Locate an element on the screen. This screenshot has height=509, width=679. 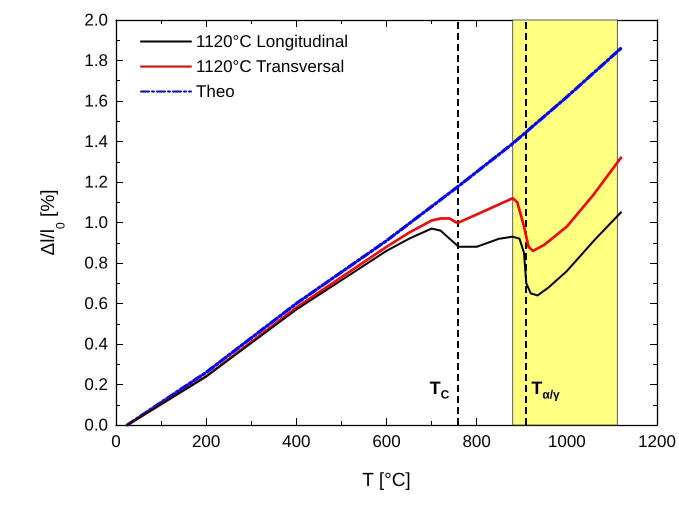
legend-label: Theo is located at coordinates (215, 91).